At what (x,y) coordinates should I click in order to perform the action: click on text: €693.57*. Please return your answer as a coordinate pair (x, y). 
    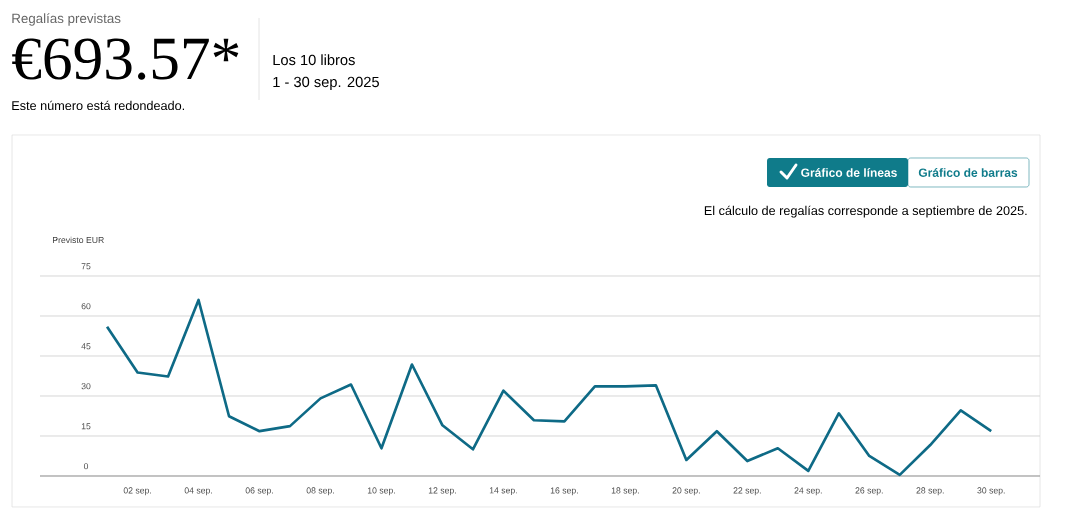
    Looking at the image, I should click on (125, 59).